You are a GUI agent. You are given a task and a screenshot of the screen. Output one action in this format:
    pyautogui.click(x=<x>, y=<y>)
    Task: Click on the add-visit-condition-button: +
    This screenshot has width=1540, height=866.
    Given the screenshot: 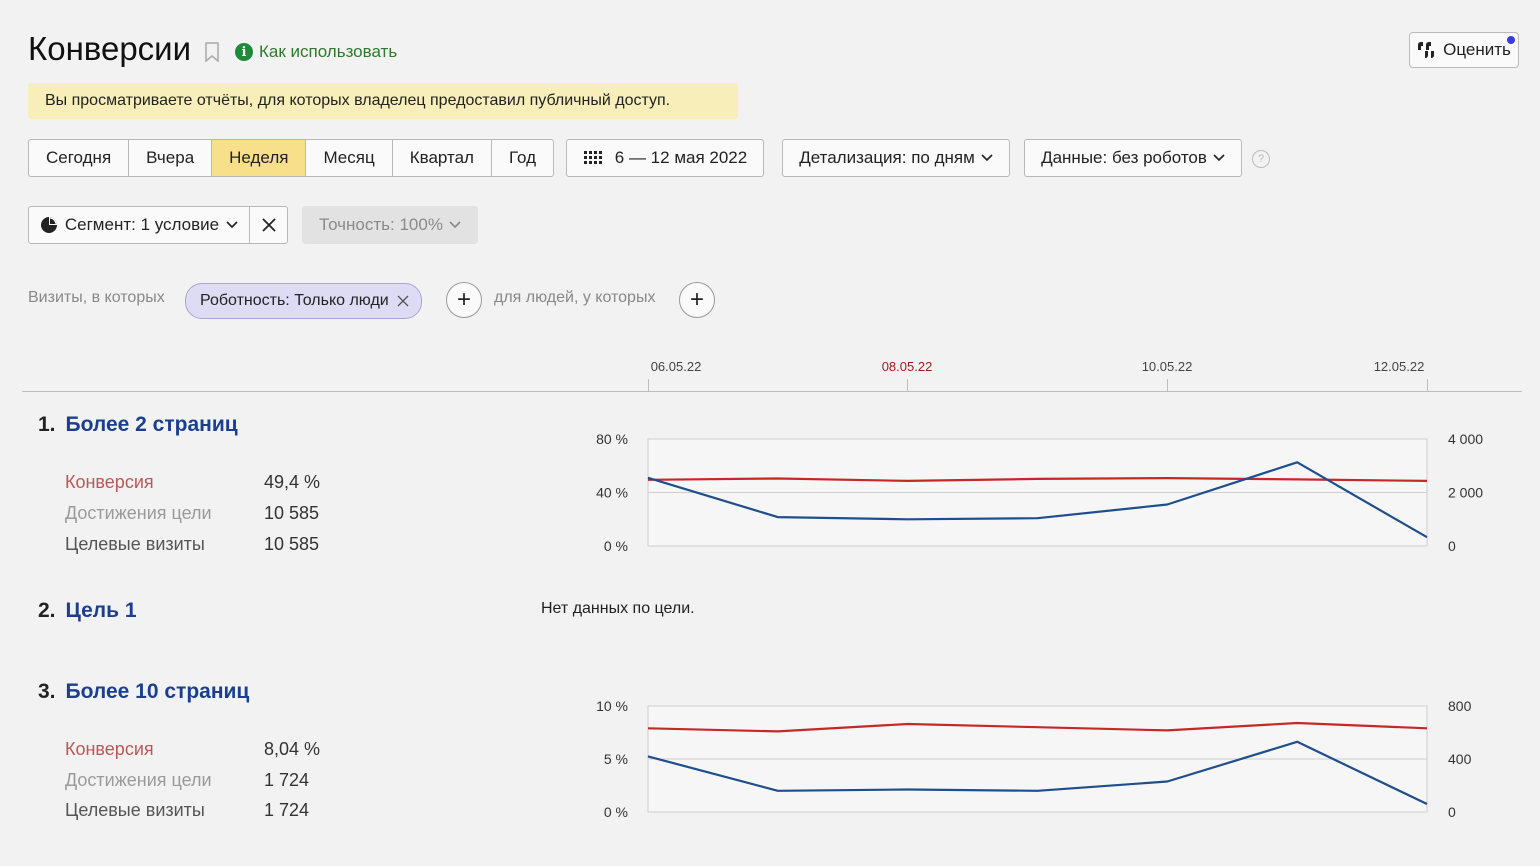 What is the action you would take?
    pyautogui.click(x=464, y=300)
    